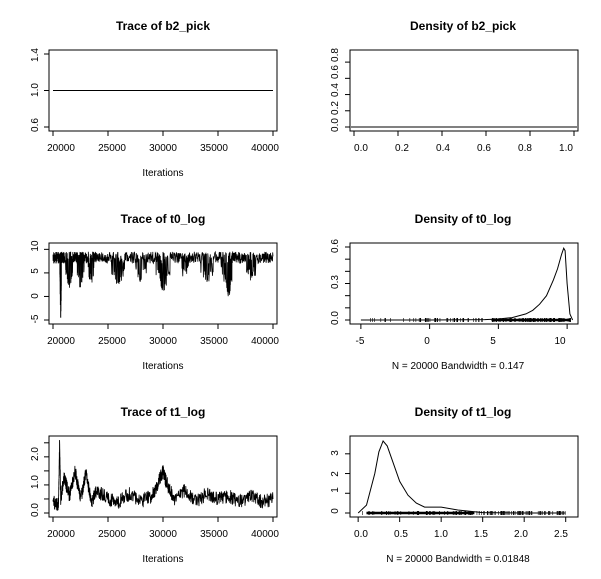 The image size is (601, 579). I want to click on chart-title: Trace of t1_log, so click(163, 412).